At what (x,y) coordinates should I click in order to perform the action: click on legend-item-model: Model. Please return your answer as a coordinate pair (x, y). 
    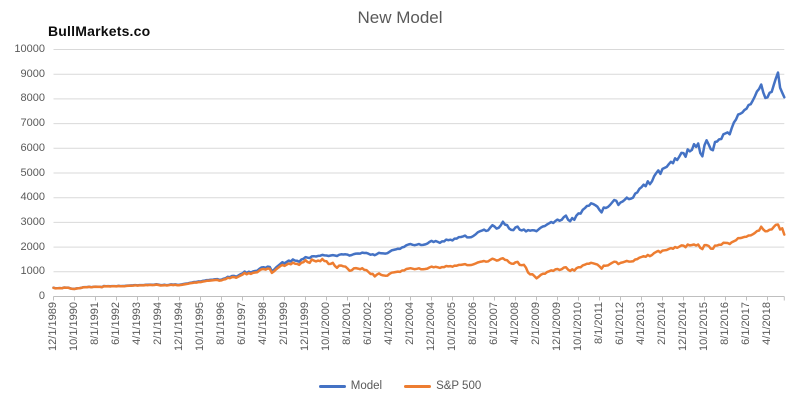
    Looking at the image, I should click on (350, 386).